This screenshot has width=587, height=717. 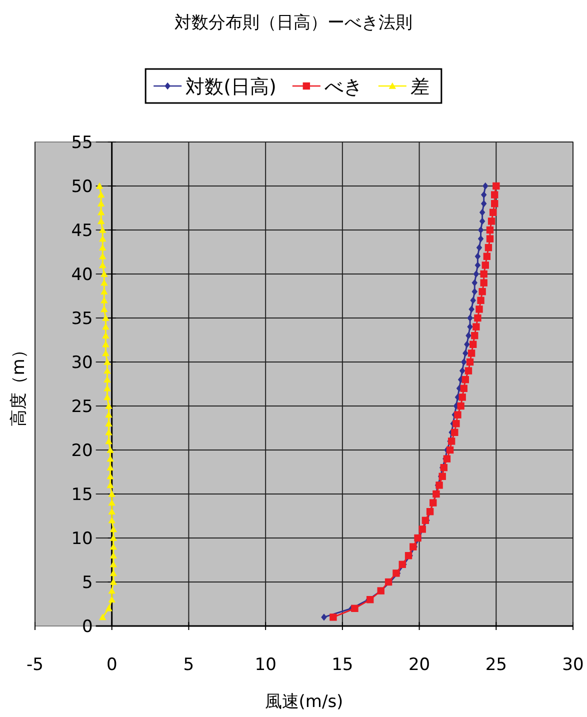 What do you see at coordinates (82, 539) in the screenshot?
I see `y-tick-label: 10` at bounding box center [82, 539].